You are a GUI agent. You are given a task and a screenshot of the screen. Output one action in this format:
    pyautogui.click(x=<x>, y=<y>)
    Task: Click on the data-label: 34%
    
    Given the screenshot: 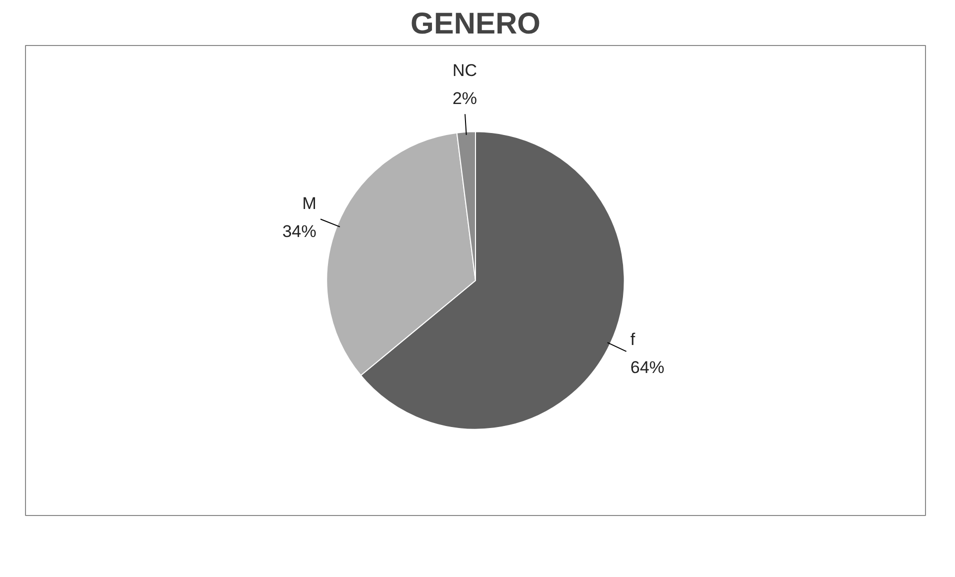 What is the action you would take?
    pyautogui.click(x=299, y=232)
    